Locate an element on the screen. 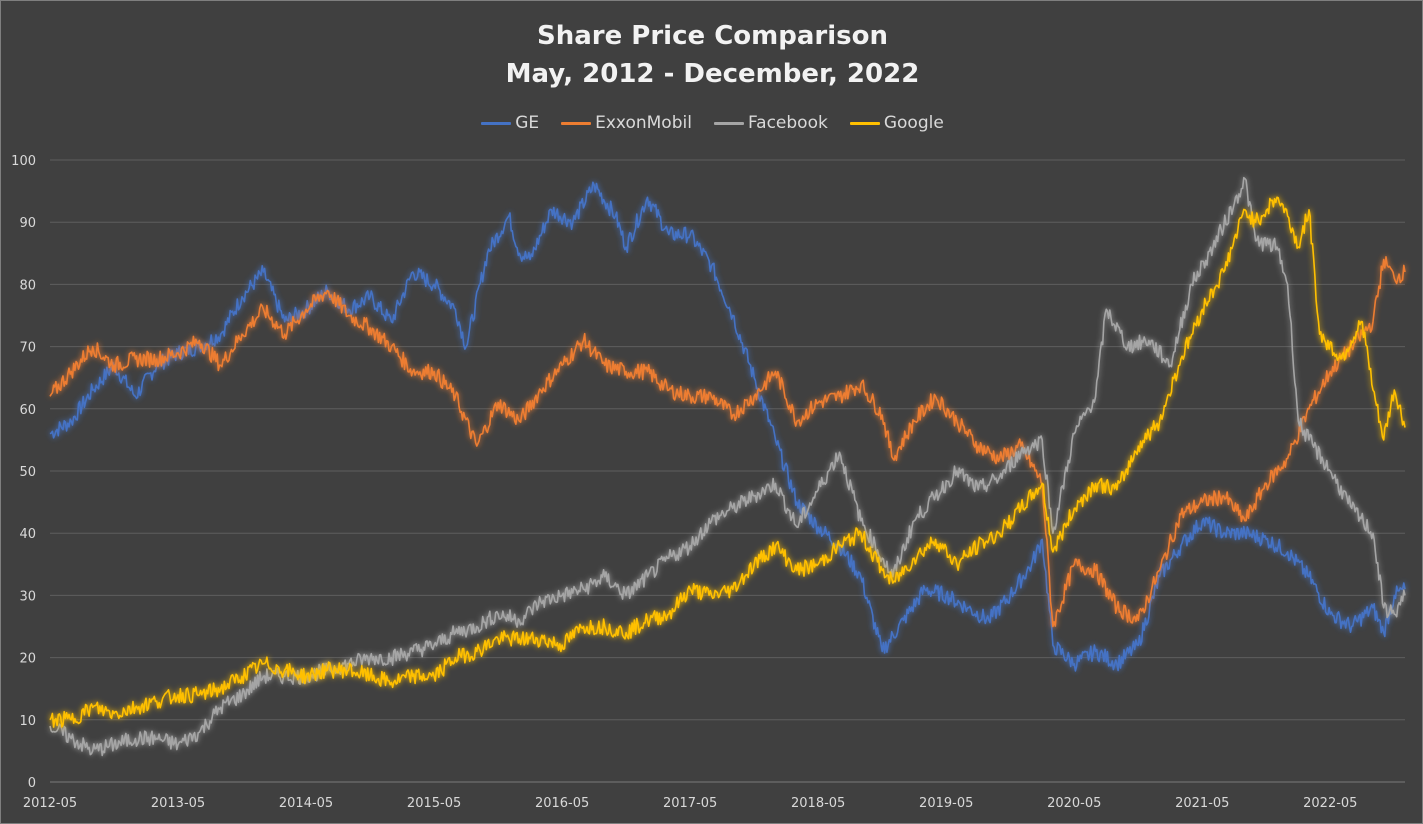  y-axis: 0 10 20 30 40 50 60 70 80 90 100 is located at coordinates (23, 472).